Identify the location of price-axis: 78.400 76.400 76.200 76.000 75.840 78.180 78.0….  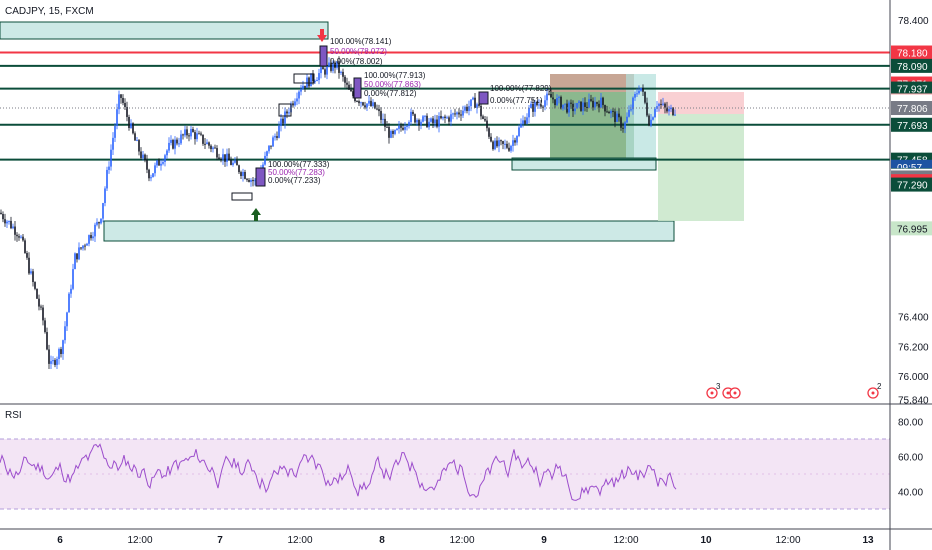
(911, 257).